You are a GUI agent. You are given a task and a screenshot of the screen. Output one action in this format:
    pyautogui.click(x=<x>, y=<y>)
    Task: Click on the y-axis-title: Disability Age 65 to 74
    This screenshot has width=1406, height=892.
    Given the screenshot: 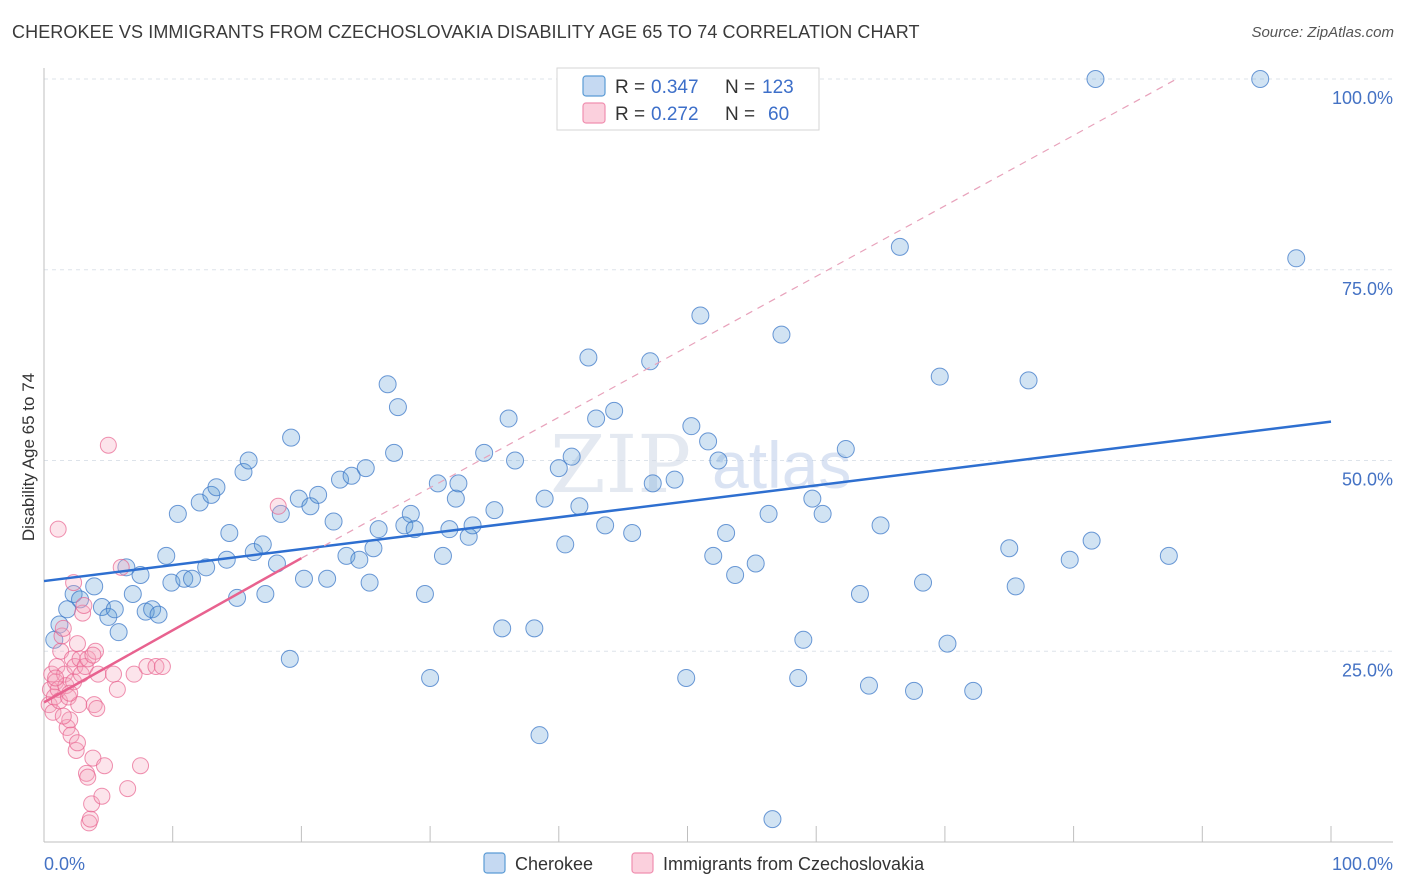 What is the action you would take?
    pyautogui.click(x=28, y=457)
    